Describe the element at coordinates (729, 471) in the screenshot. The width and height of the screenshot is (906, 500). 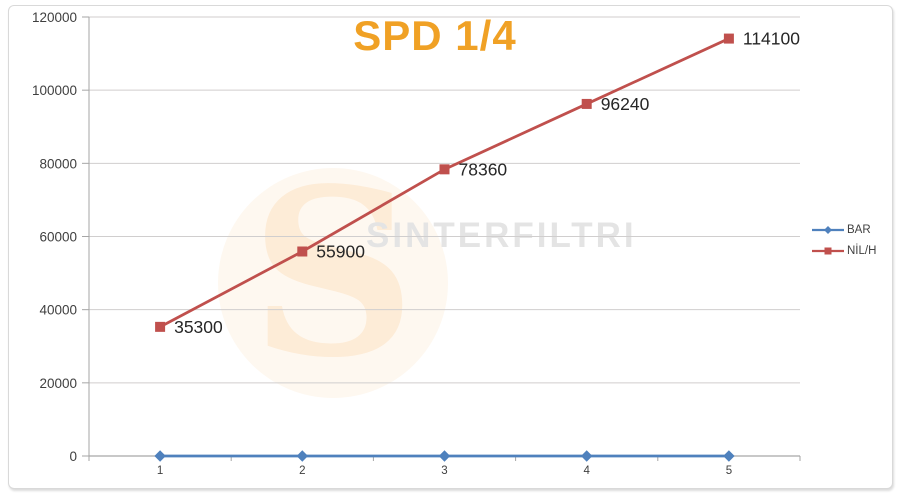
I see `x-axis-tick-label: 5` at that location.